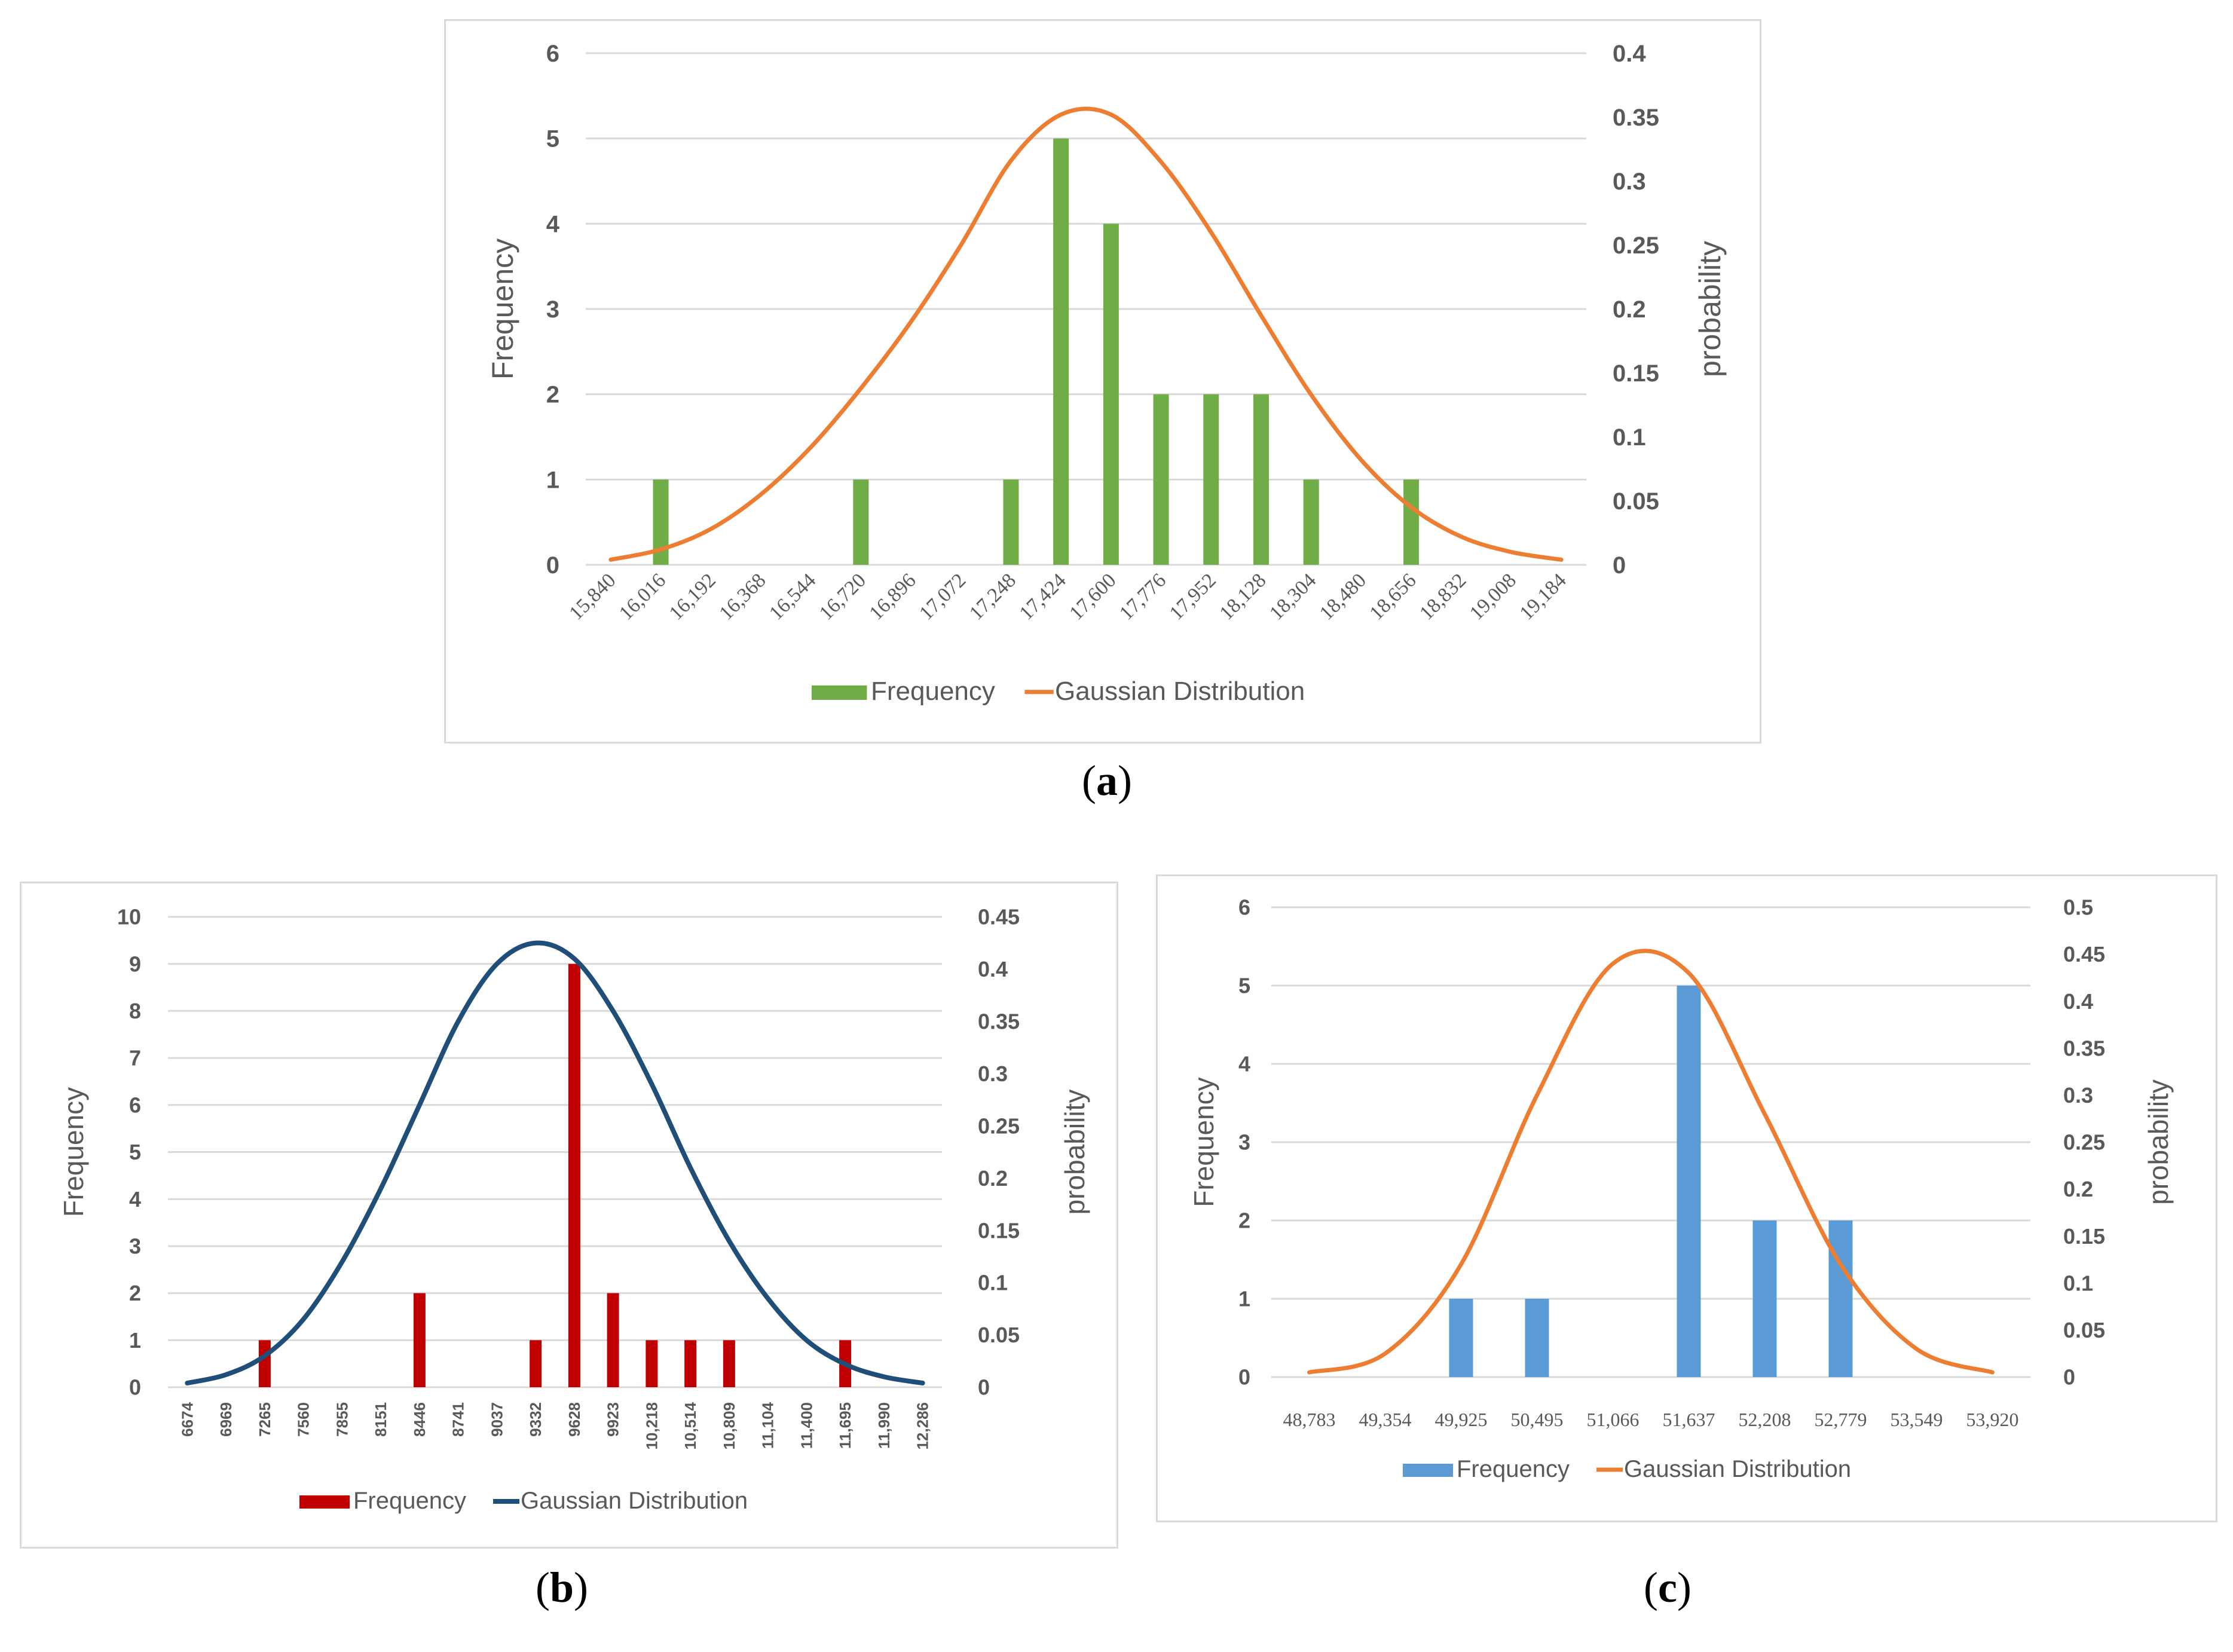 This screenshot has width=2233, height=1652. Describe the element at coordinates (845, 1425) in the screenshot. I see `x-tick-label: 11,695` at that location.